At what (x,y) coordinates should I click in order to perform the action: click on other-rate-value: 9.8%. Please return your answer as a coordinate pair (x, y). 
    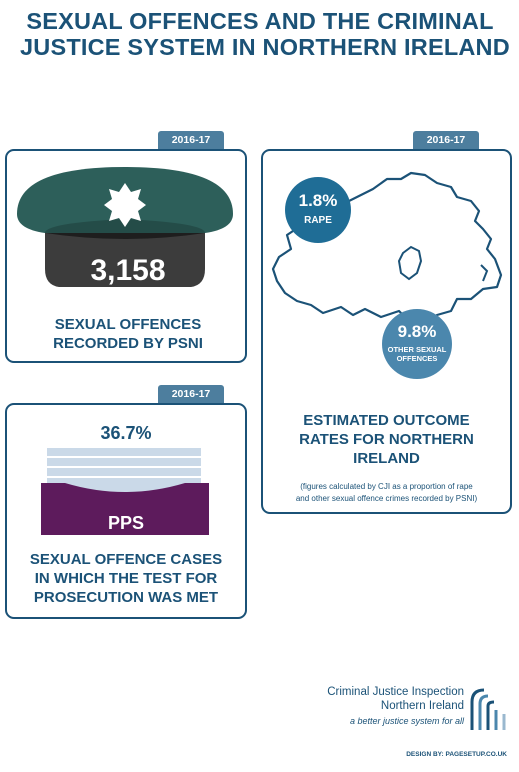
    Looking at the image, I should click on (417, 331).